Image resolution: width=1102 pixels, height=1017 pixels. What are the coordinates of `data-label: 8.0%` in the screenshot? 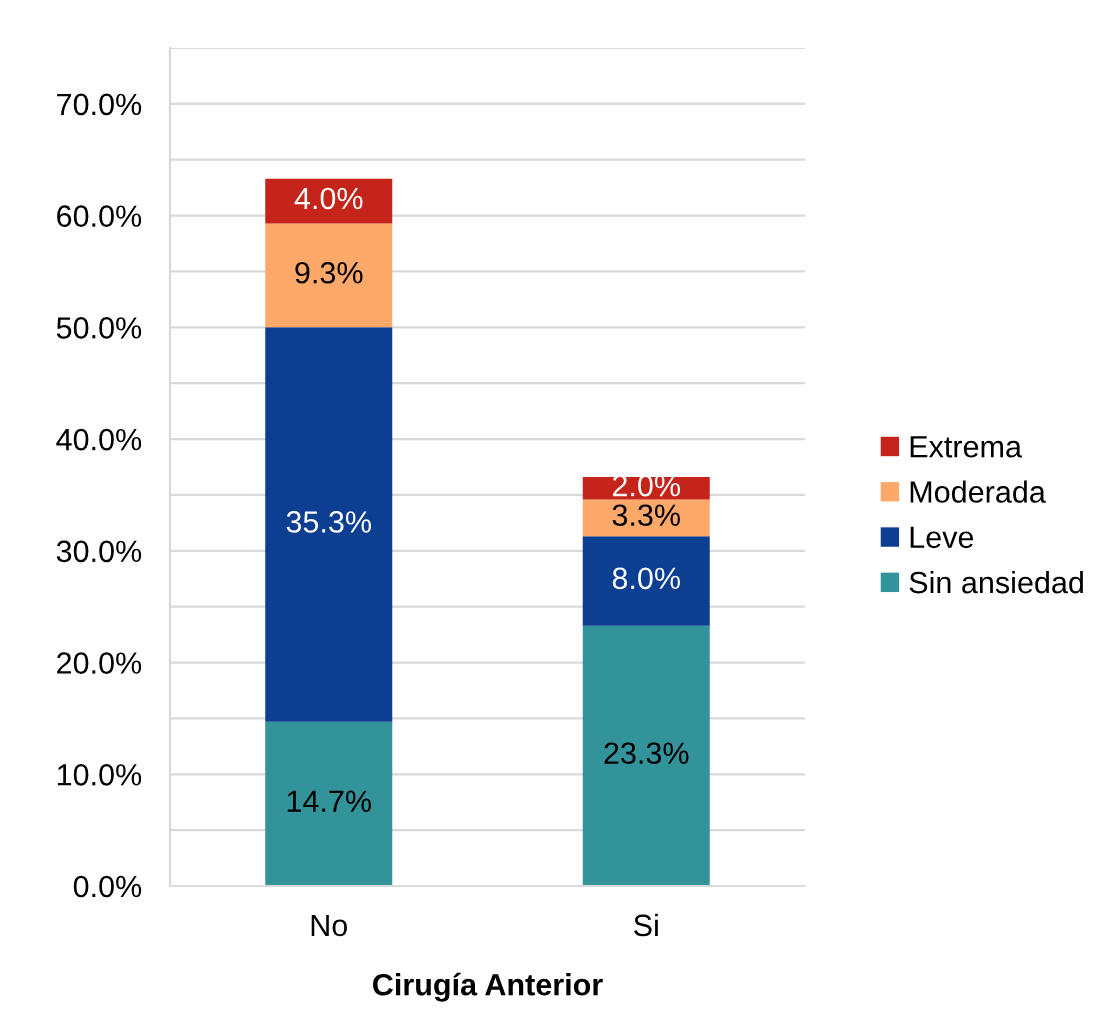 It's located at (646, 578).